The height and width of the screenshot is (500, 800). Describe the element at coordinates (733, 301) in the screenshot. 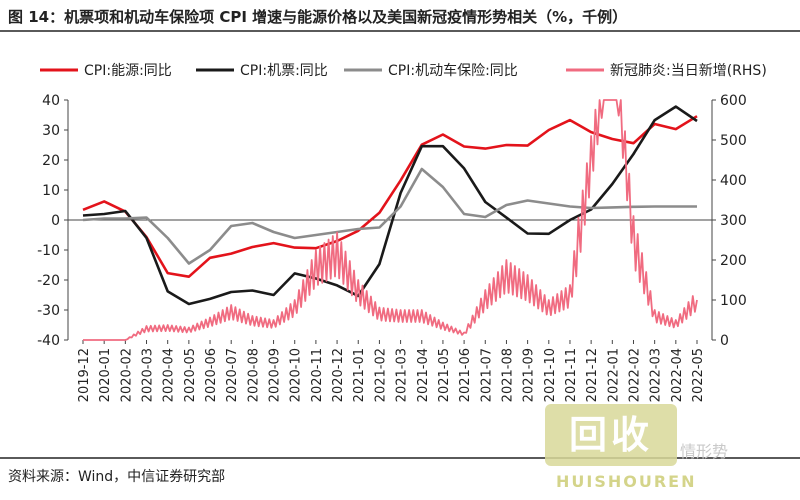

I see `right-tick-label: 100` at that location.